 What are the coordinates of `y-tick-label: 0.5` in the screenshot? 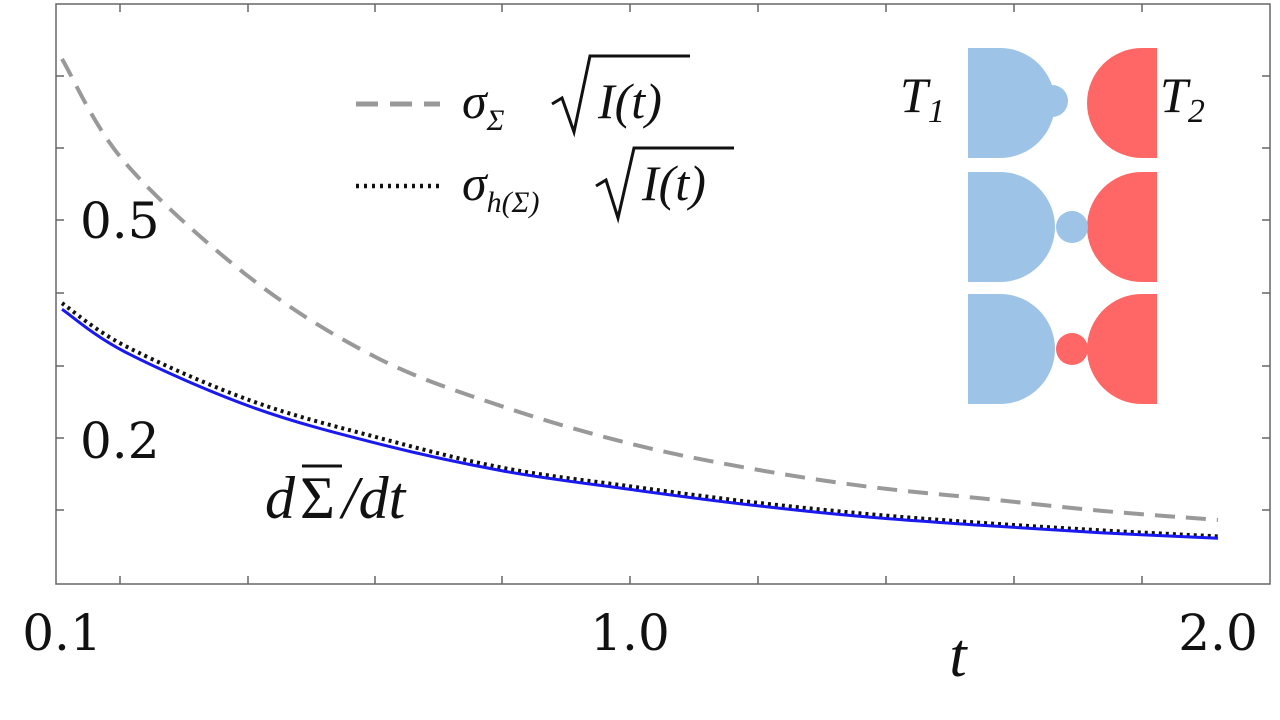 It's located at (120, 221).